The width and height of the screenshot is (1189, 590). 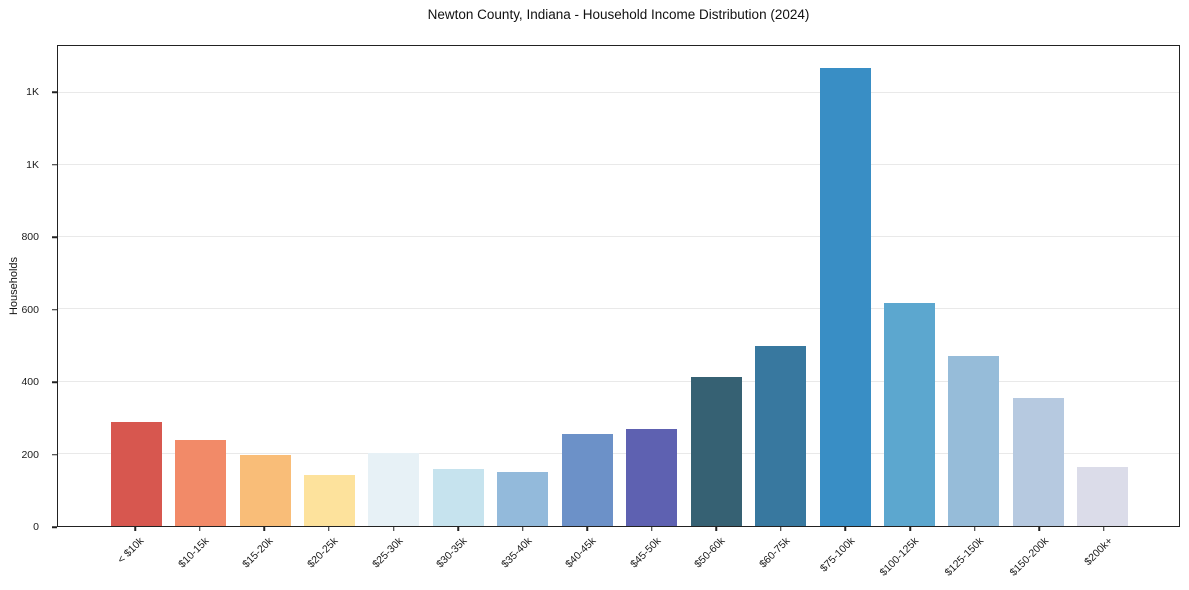 I want to click on bar-slot-100-125k, so click(x=909, y=286).